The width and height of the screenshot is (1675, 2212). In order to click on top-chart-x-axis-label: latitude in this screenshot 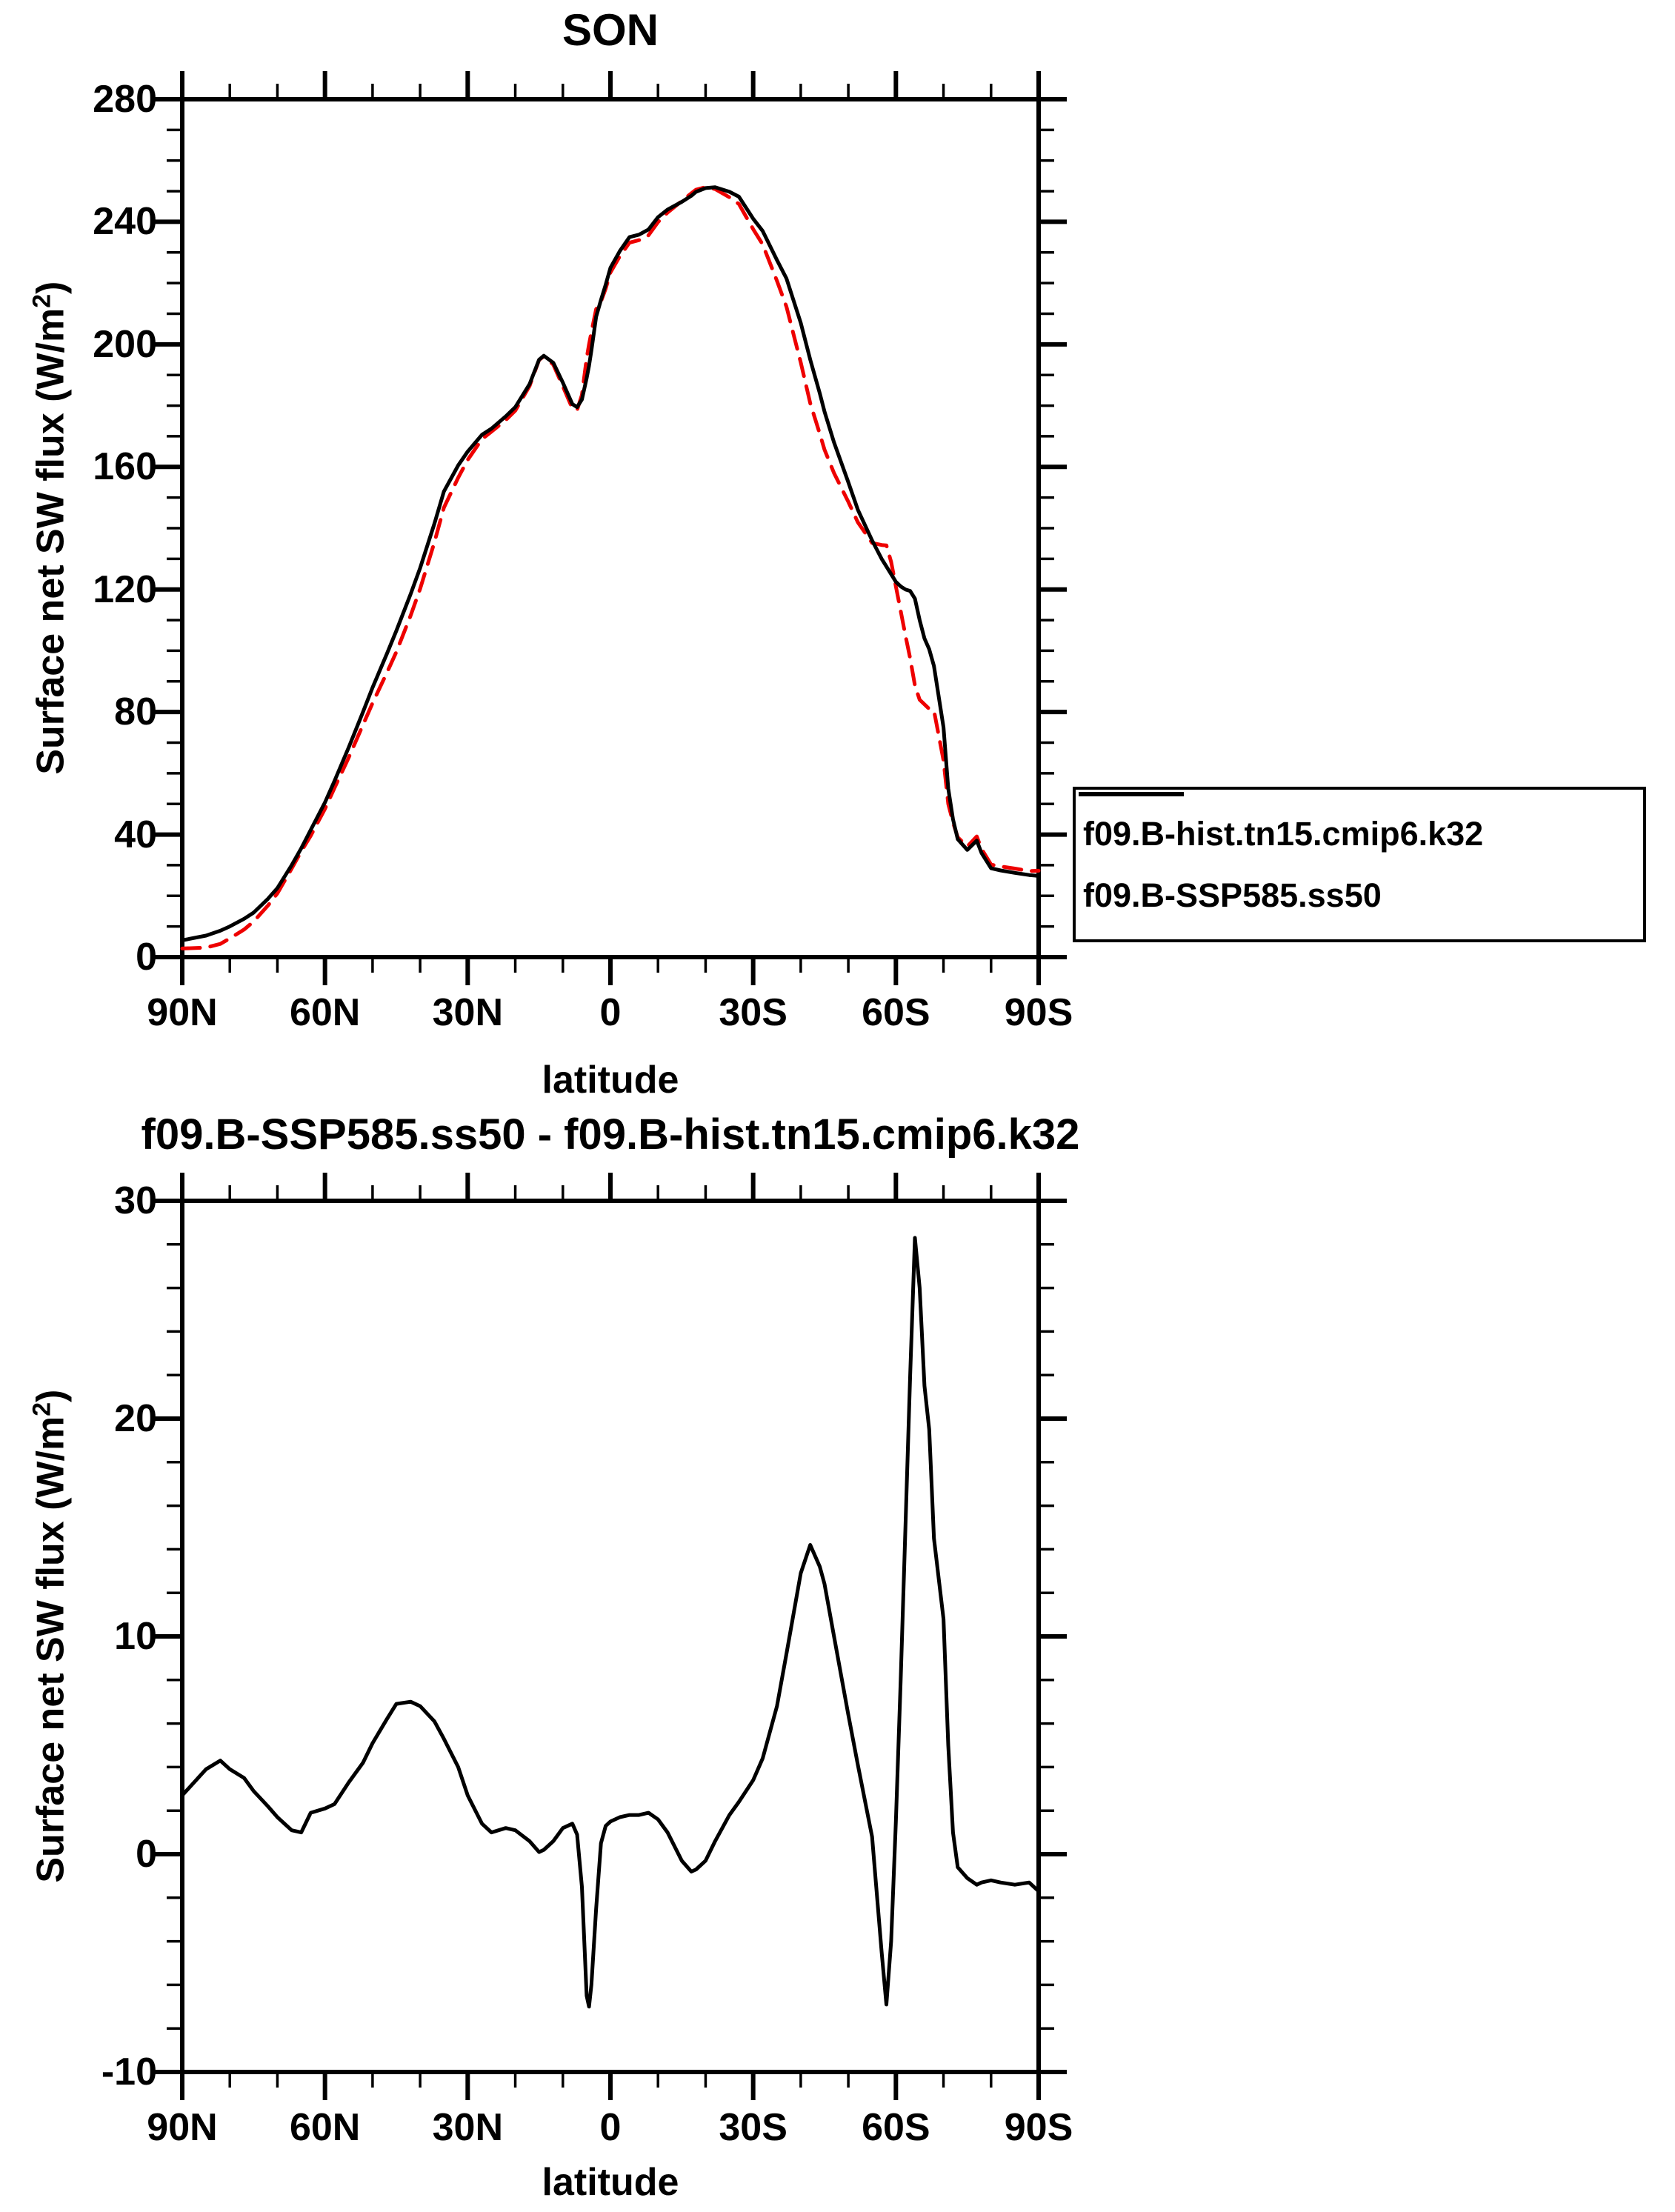, I will do `click(610, 1080)`.